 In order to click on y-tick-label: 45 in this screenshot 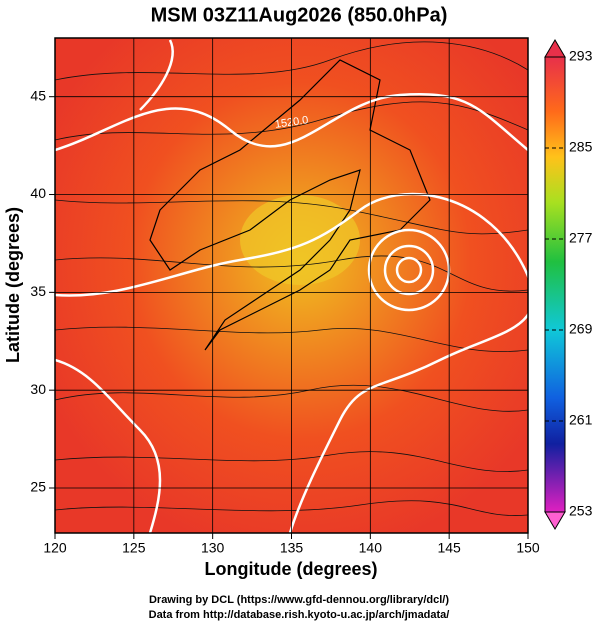, I will do `click(38, 95)`.